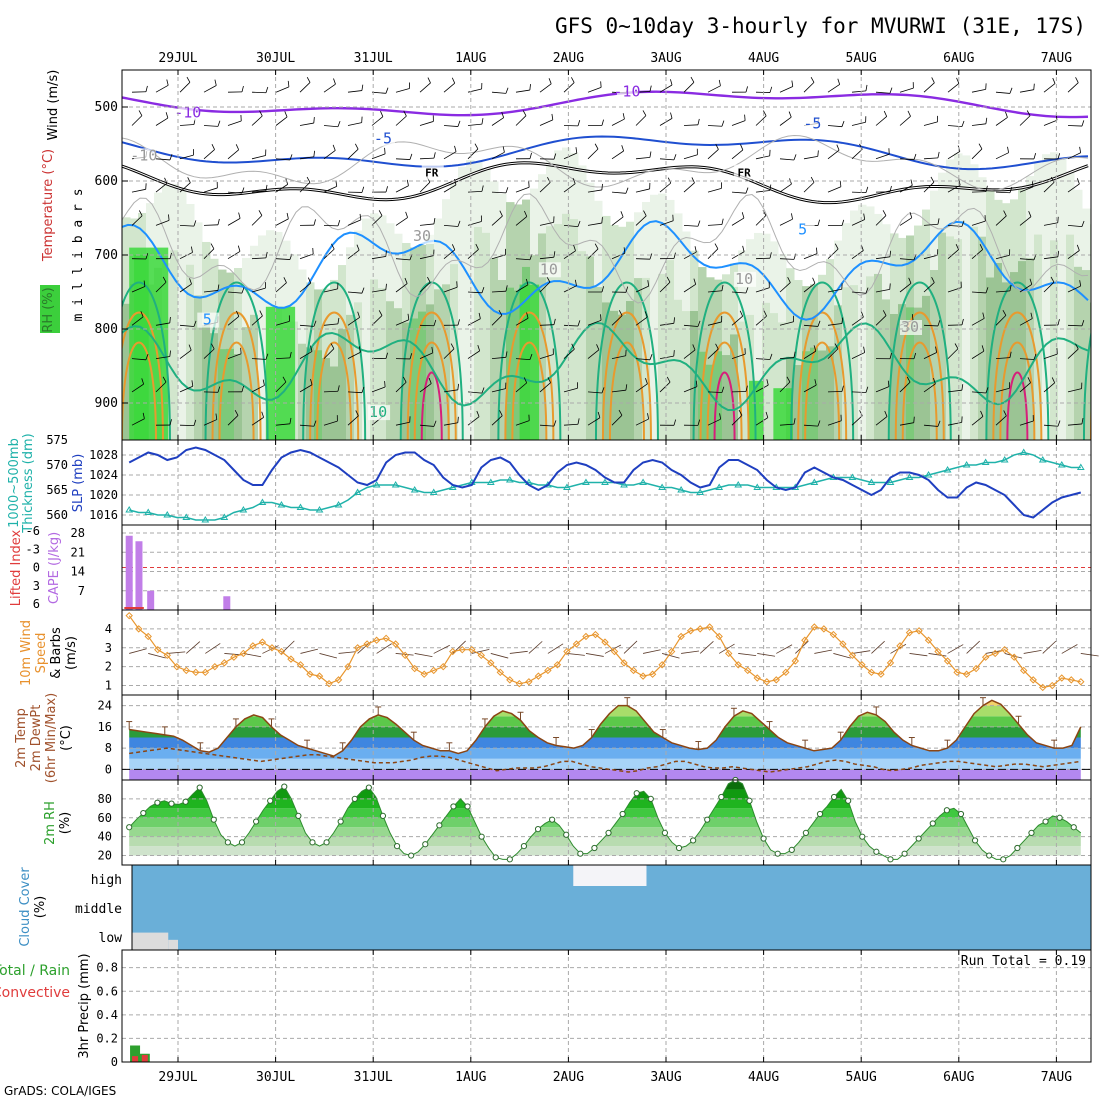  I want to click on run-total-label: Run Total = 0.19, so click(1023, 961).